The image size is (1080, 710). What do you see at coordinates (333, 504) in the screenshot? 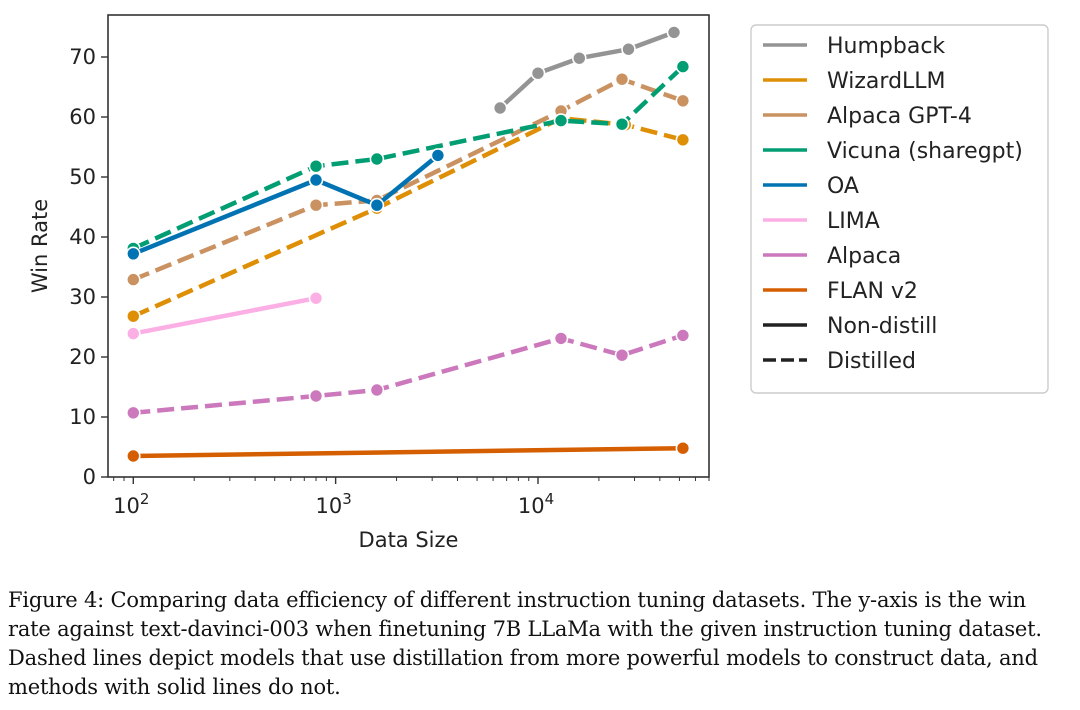
I see `x-tick-label: 10³` at bounding box center [333, 504].